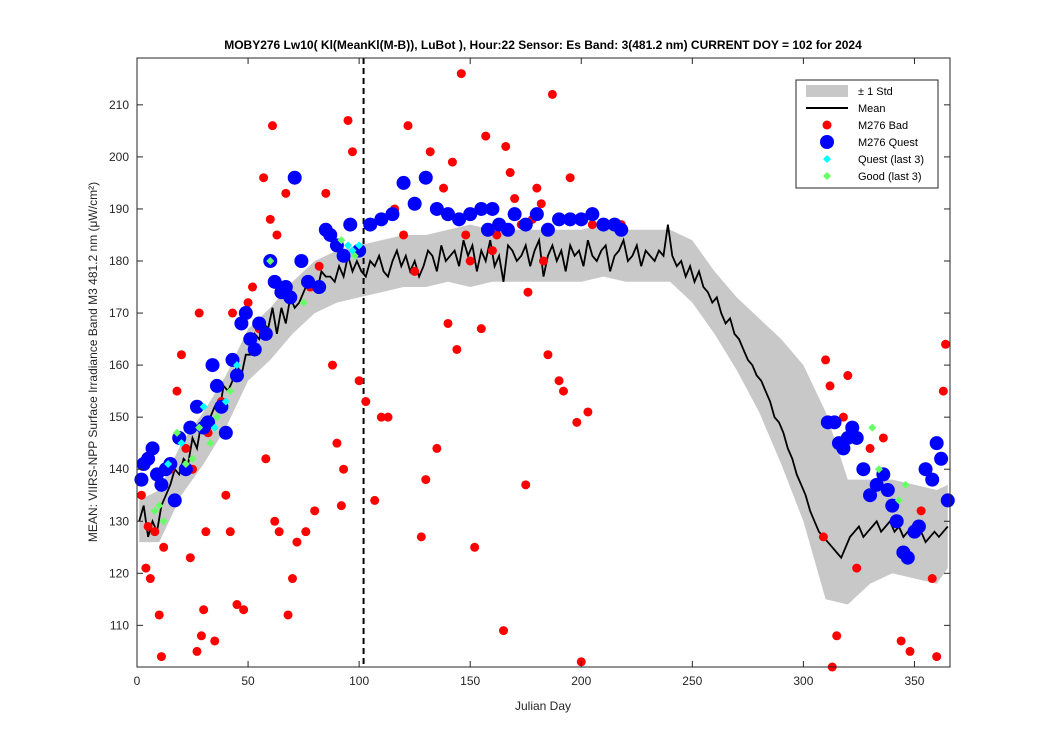 The width and height of the screenshot is (1050, 750). I want to click on legend-item-mean: Mean, so click(846, 109).